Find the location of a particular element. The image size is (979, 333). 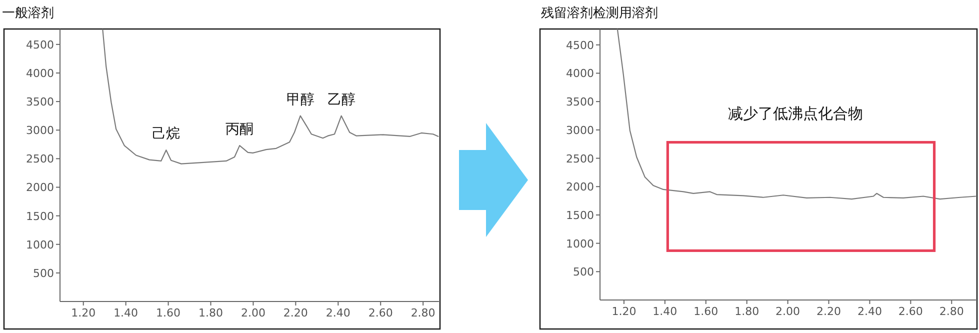

chart-title: 残留溶剂检测用溶剂 is located at coordinates (599, 13).